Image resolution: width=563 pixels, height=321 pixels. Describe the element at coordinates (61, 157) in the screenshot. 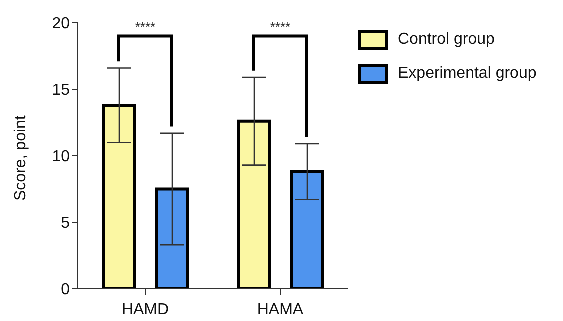

I see `y-tick-label: 10` at that location.